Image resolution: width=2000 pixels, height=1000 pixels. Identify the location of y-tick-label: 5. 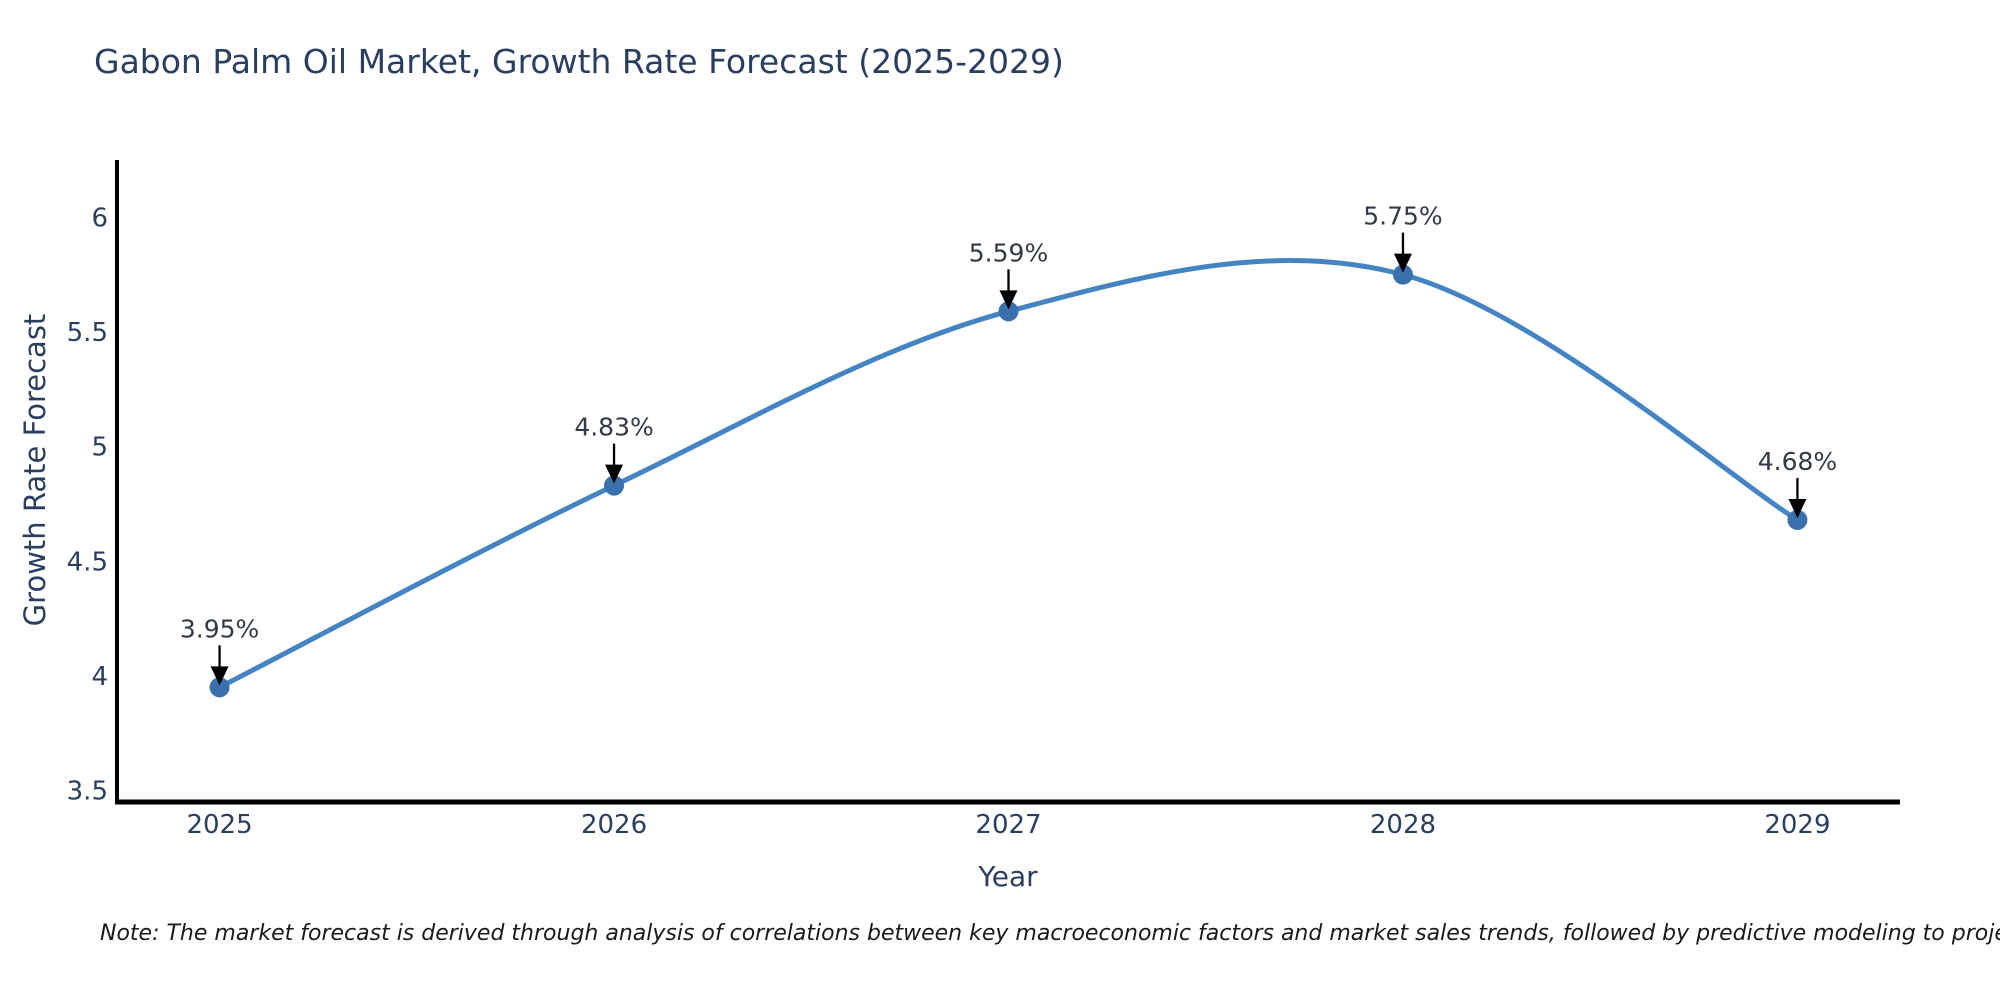
(99, 448).